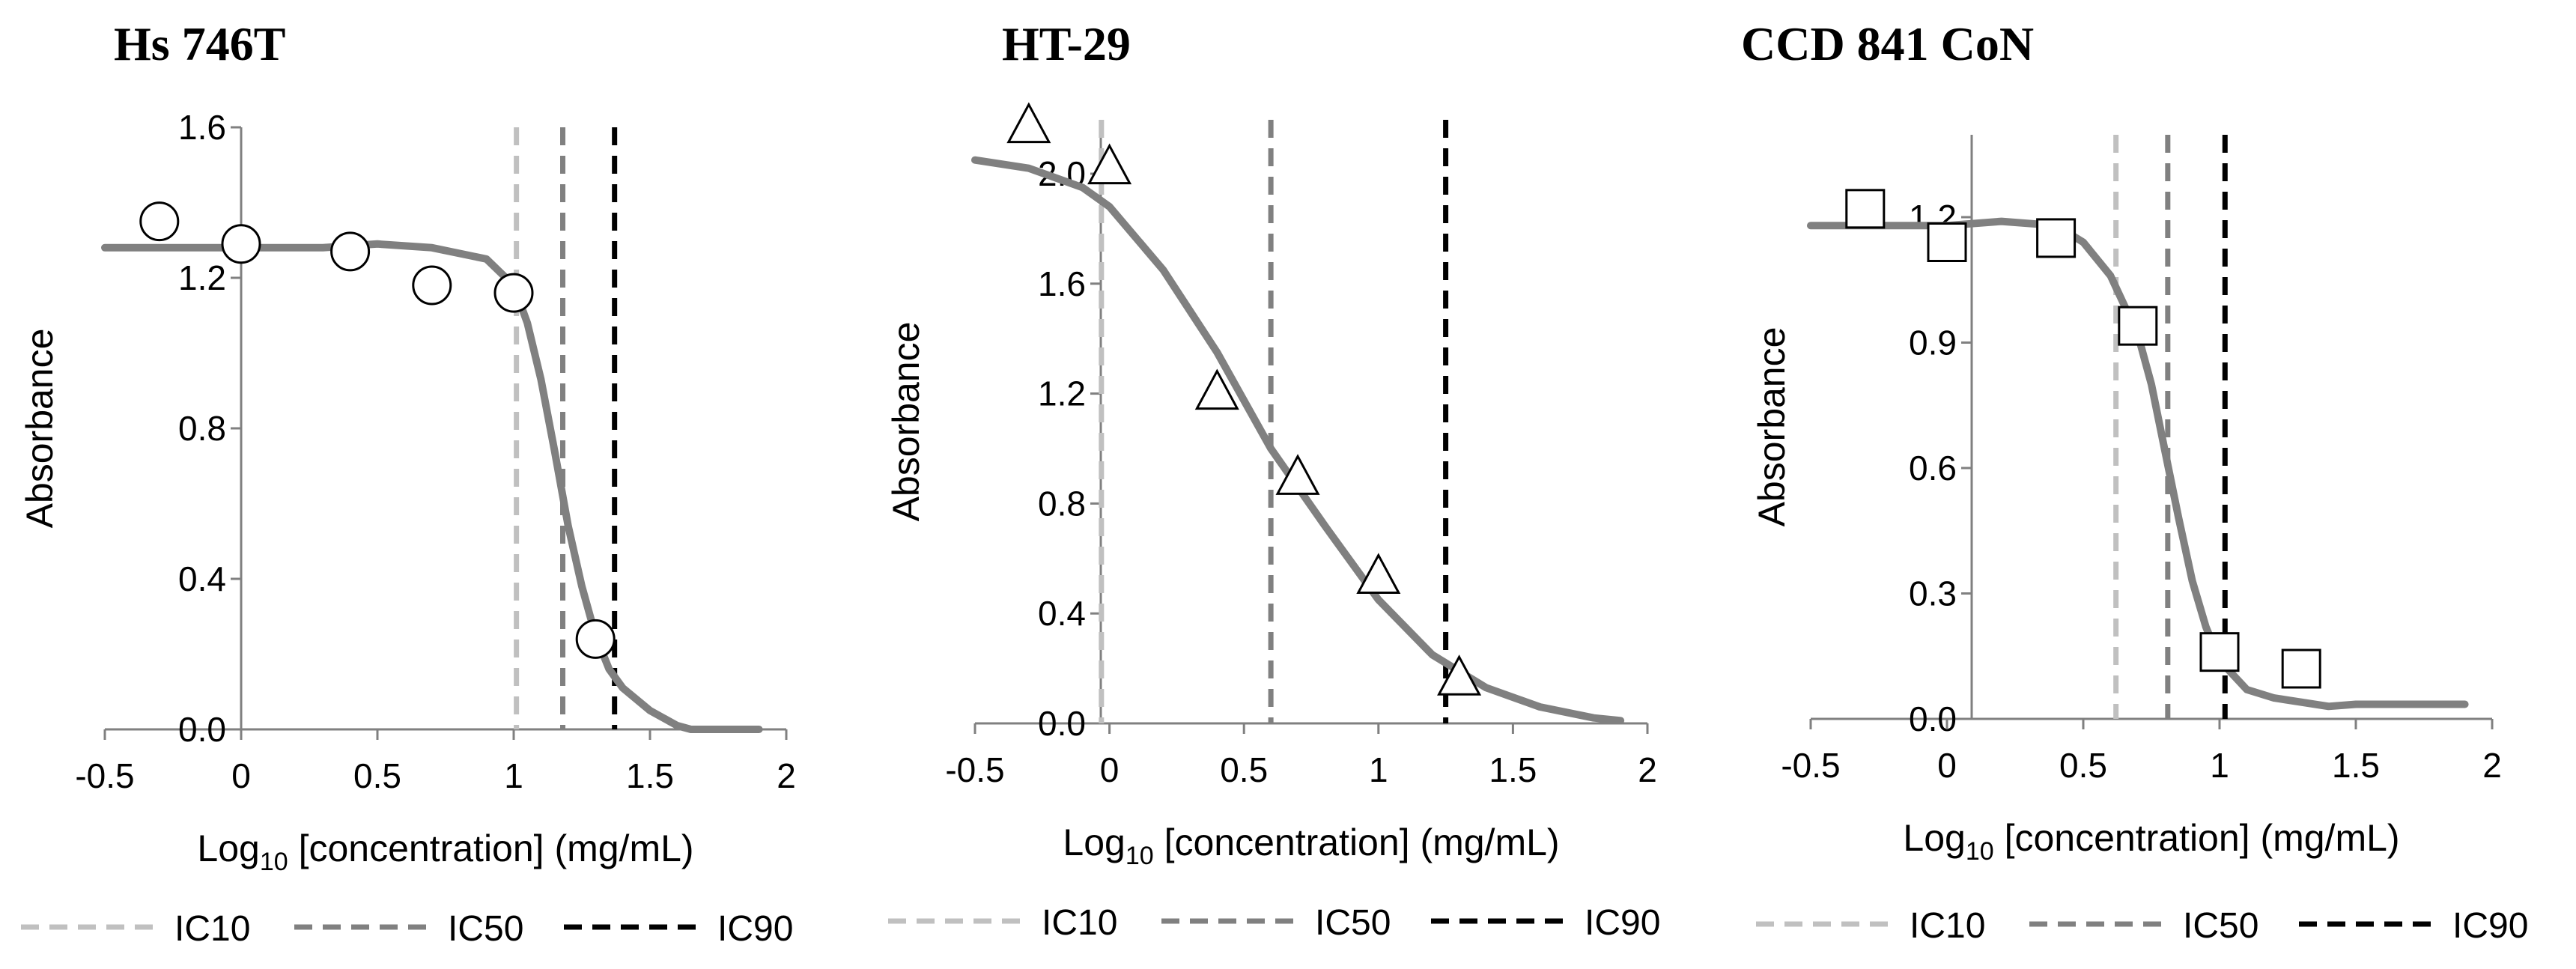 The image size is (2576, 969). Describe the element at coordinates (199, 43) in the screenshot. I see `chart-title: Hs 746T` at that location.